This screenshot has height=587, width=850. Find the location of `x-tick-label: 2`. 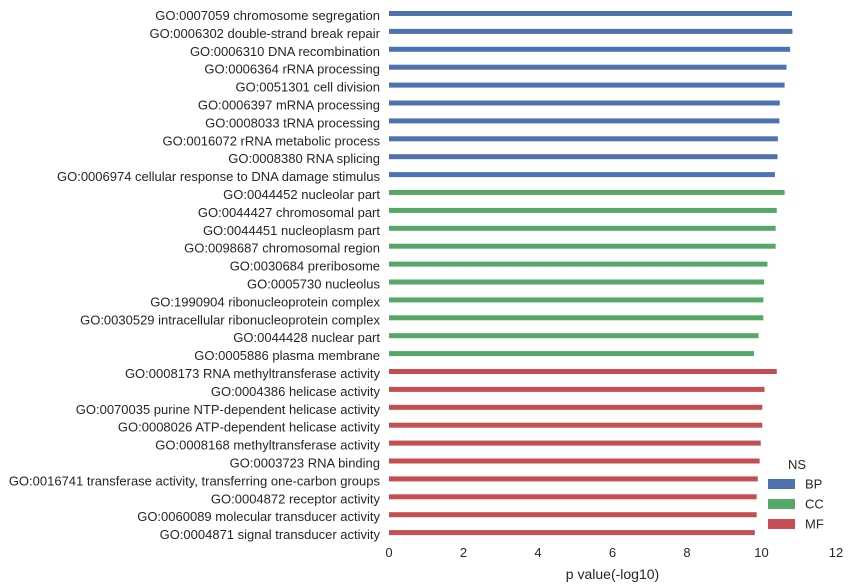

x-tick-label: 2 is located at coordinates (463, 552).